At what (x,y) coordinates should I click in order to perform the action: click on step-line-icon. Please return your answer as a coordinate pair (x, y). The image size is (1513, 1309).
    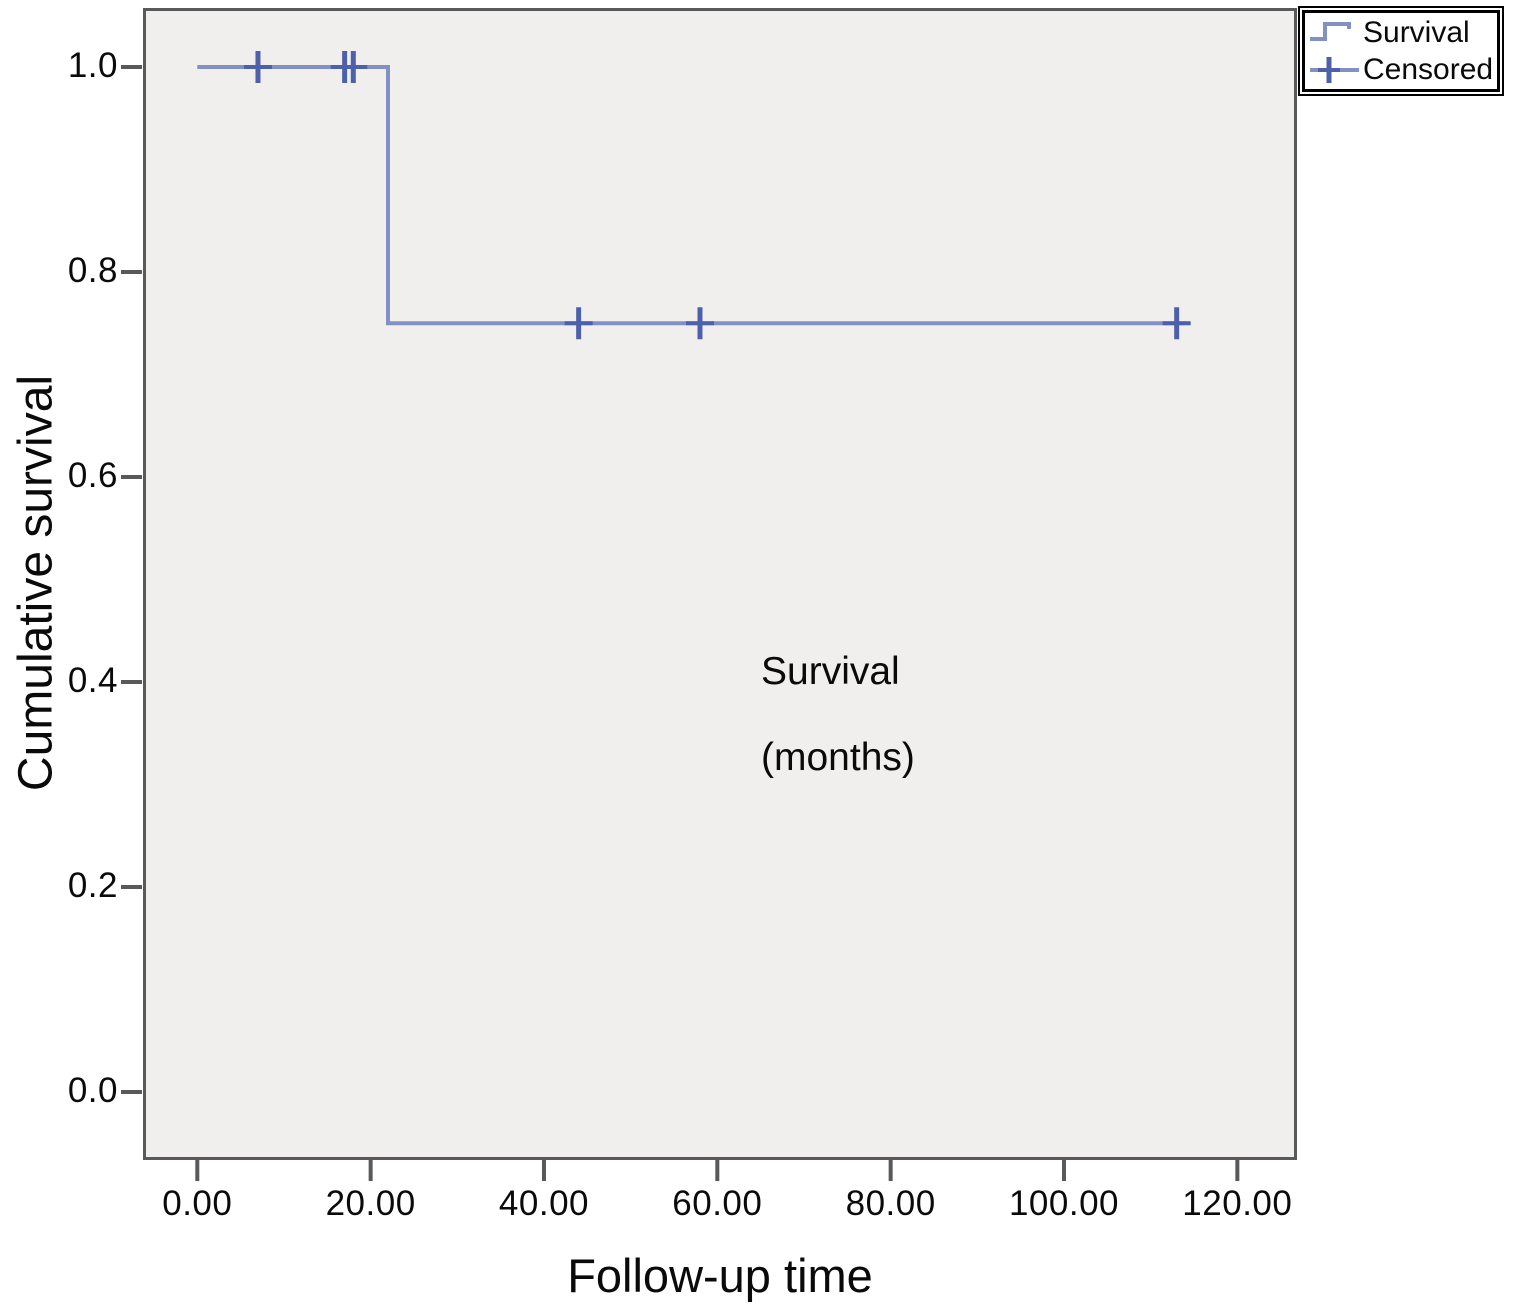
    Looking at the image, I should click on (1330, 31).